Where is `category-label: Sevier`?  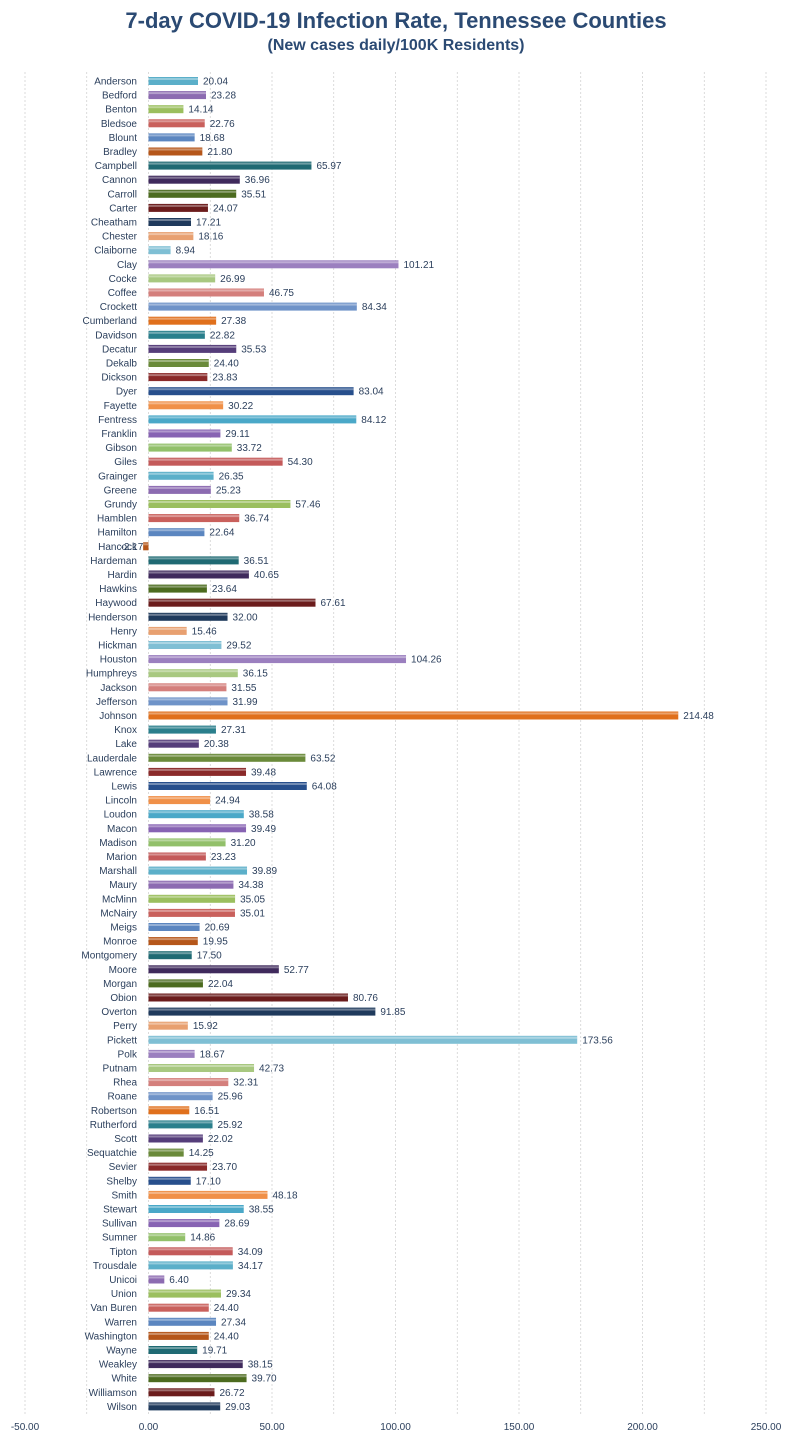 category-label: Sevier is located at coordinates (123, 1167).